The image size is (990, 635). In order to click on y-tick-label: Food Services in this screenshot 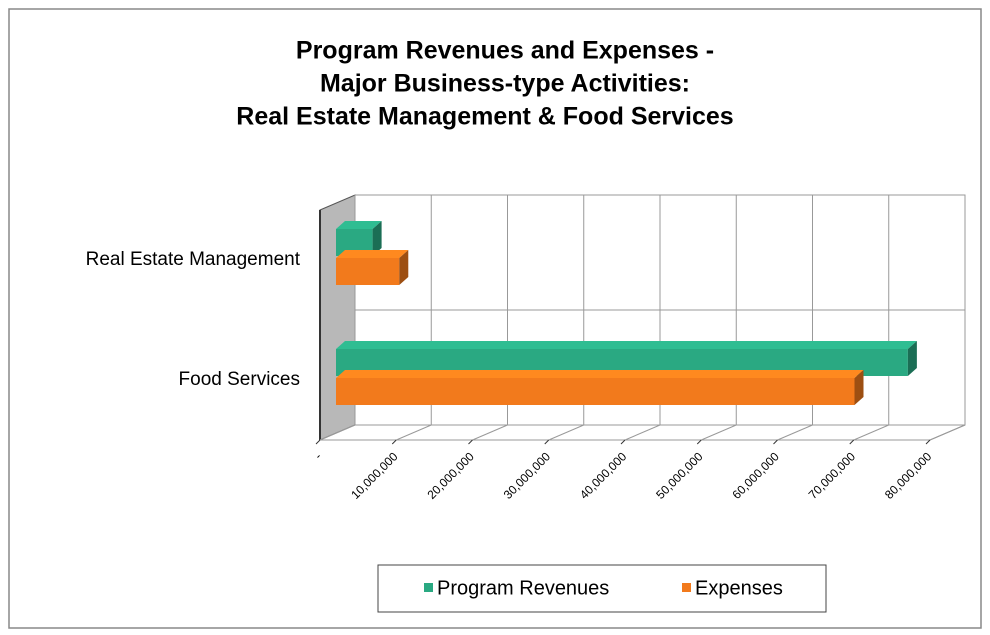, I will do `click(239, 379)`.